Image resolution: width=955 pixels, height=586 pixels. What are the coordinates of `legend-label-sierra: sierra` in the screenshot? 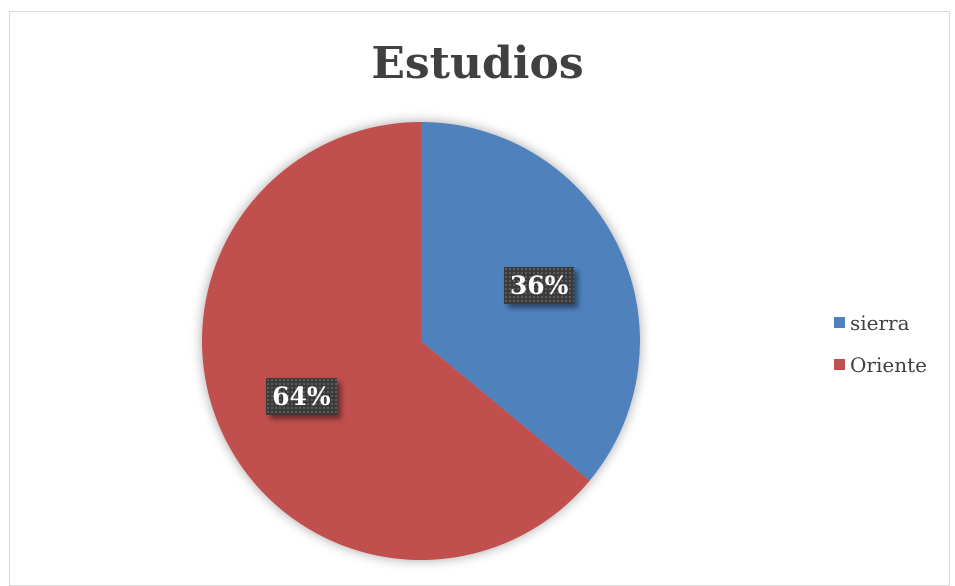 It's located at (880, 322).